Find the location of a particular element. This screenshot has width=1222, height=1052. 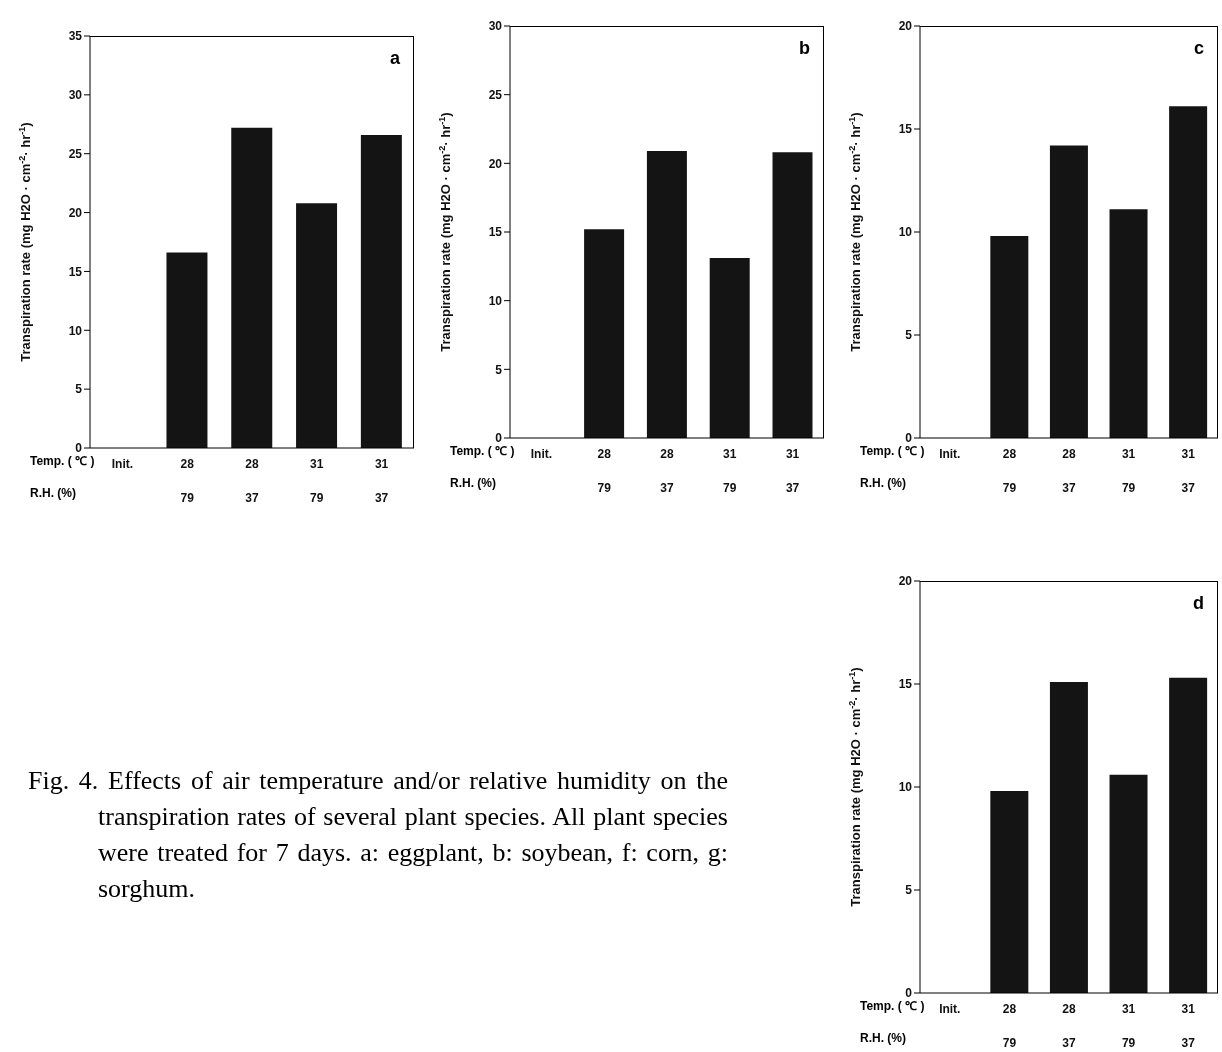

text: a is located at coordinates (394, 58).